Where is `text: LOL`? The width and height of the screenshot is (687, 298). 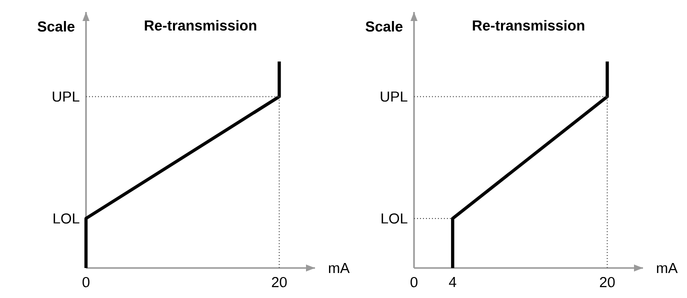 text: LOL is located at coordinates (67, 218).